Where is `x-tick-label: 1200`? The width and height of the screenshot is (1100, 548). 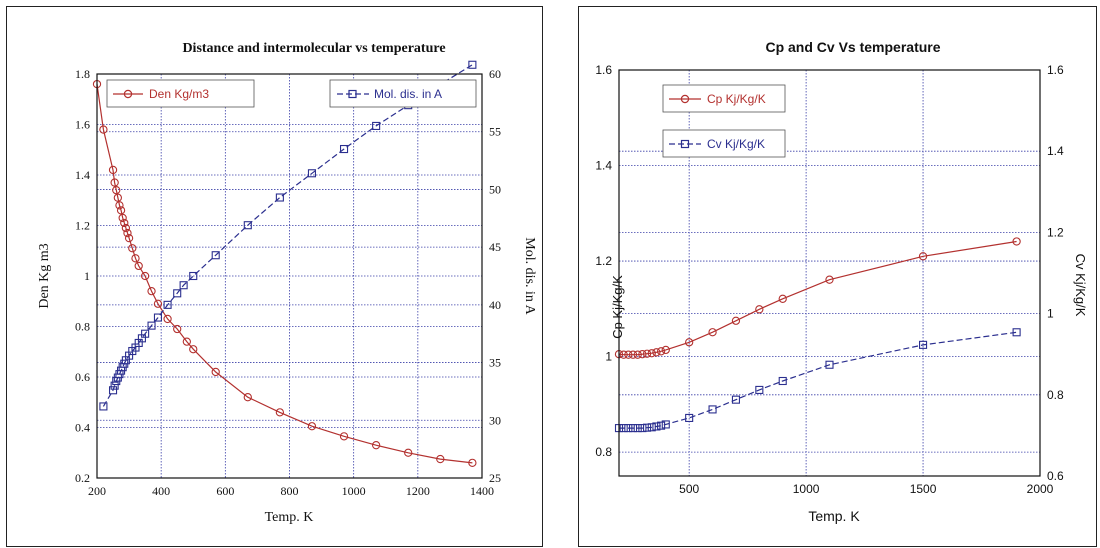
x-tick-label: 1200 is located at coordinates (418, 491).